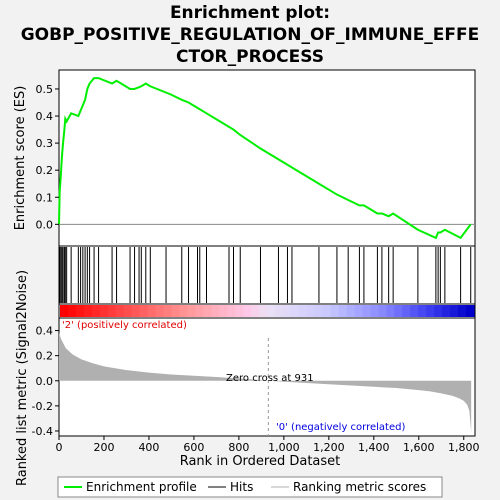  I want to click on title-line-2: GOBP_POSITIVE_REGULATION_OF_IMMUNE_EFFE, so click(250, 35).